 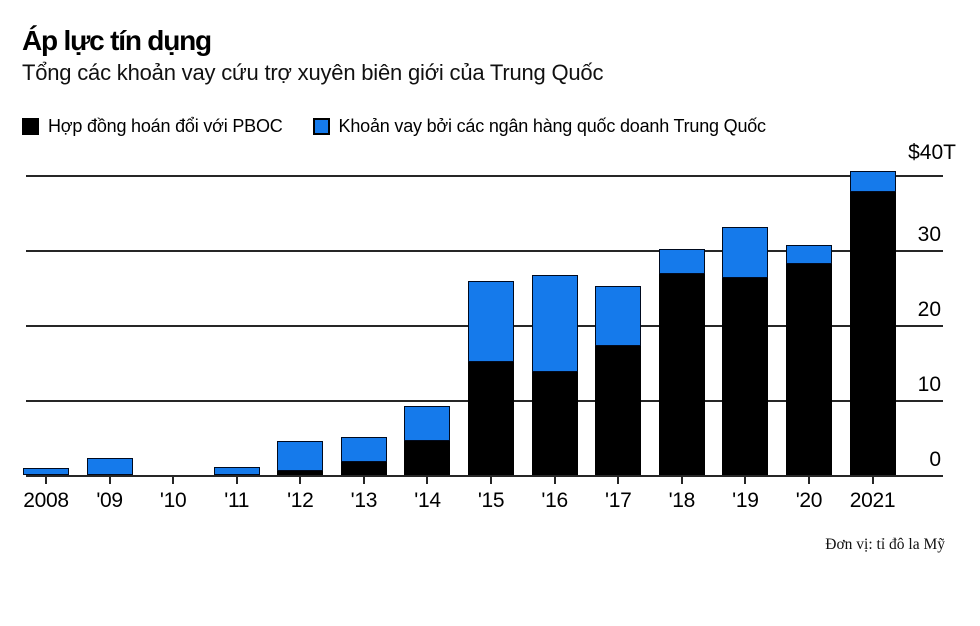 I want to click on x-axis-label-12: '12, so click(x=300, y=500).